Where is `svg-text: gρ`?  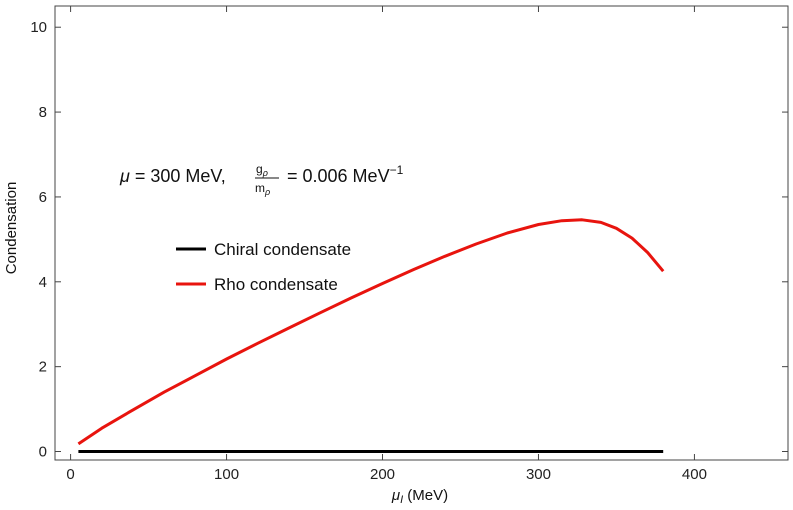 svg-text: gρ is located at coordinates (262, 170).